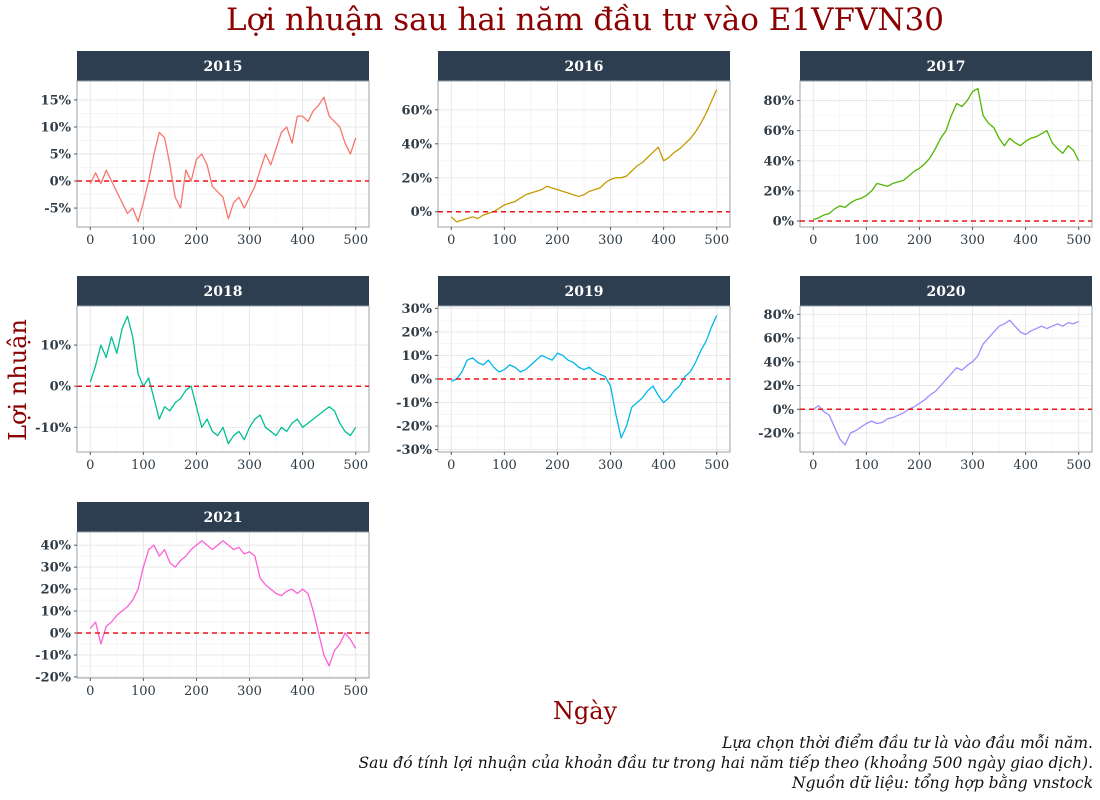 The width and height of the screenshot is (1100, 800). I want to click on y-tick-label: 15%, so click(56, 100).